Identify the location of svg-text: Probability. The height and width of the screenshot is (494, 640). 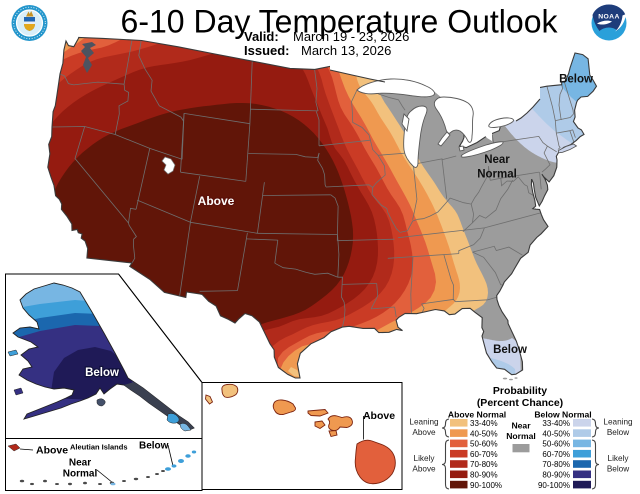
(520, 391).